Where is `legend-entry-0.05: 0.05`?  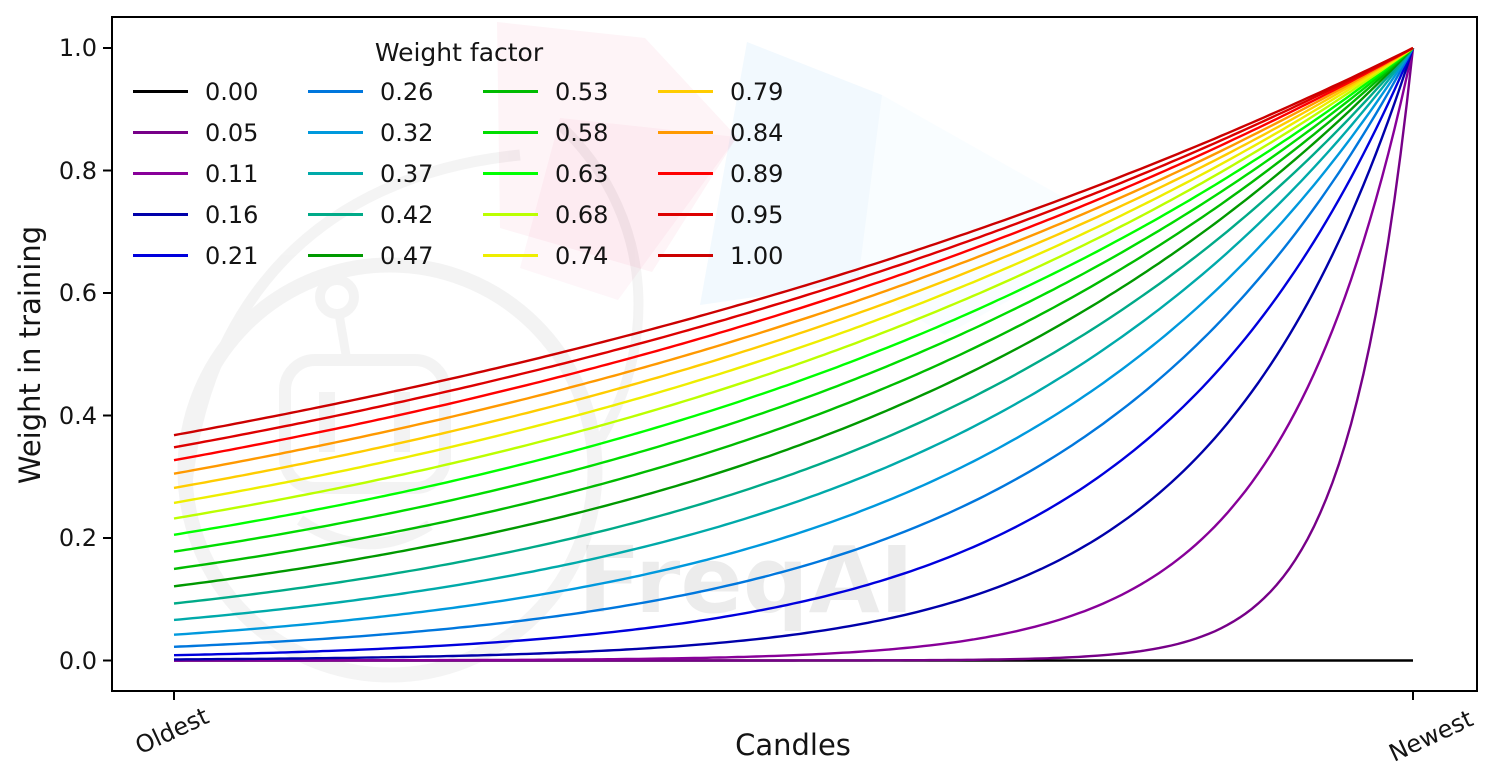 legend-entry-0.05: 0.05 is located at coordinates (220, 132).